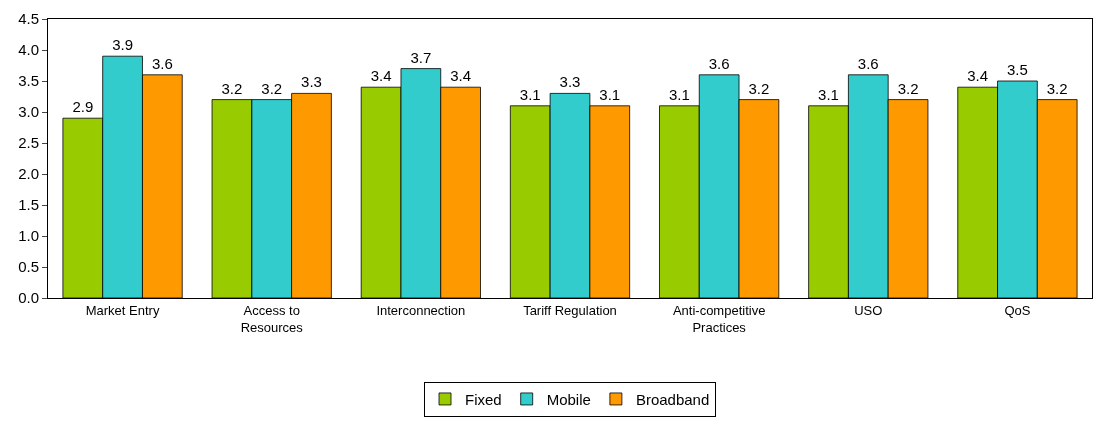  I want to click on legend-label: Mobile, so click(568, 399).